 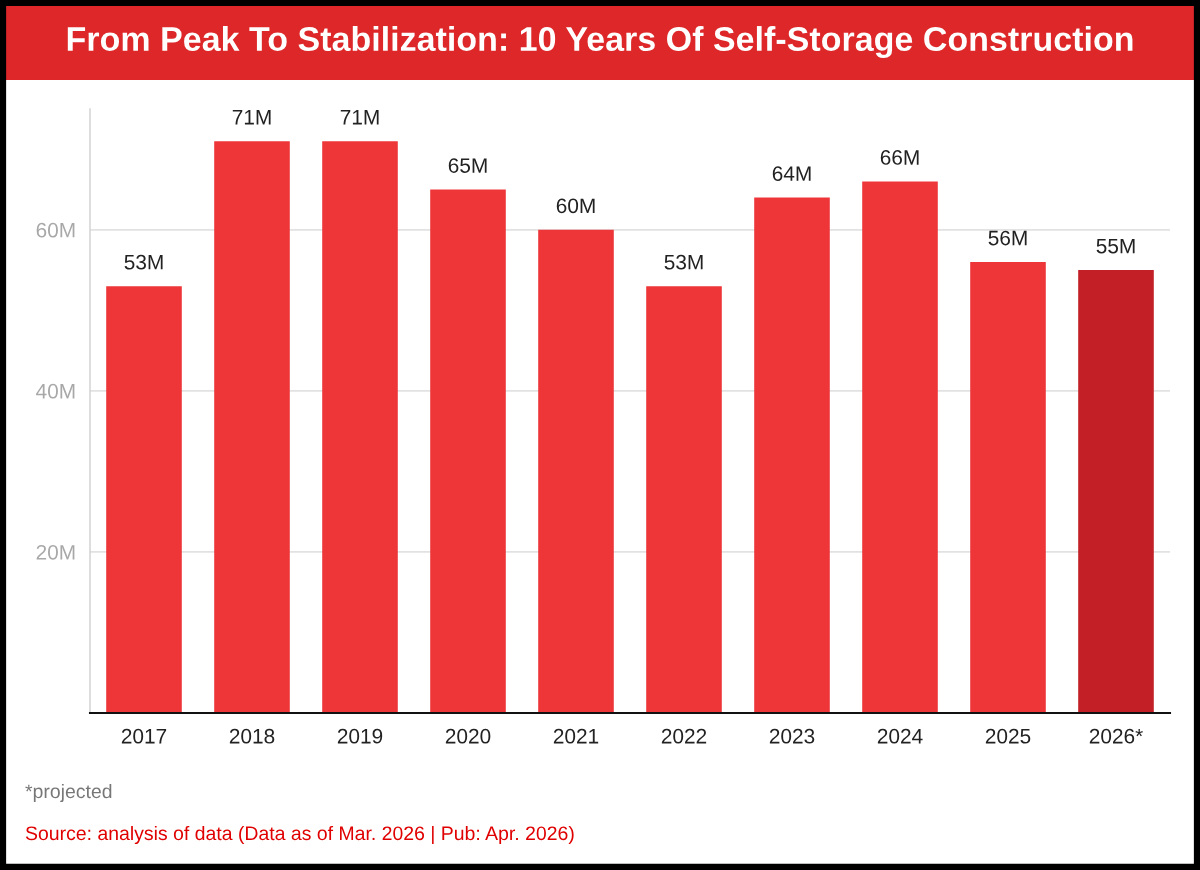 I want to click on x-tick-label: 2022, so click(x=684, y=736).